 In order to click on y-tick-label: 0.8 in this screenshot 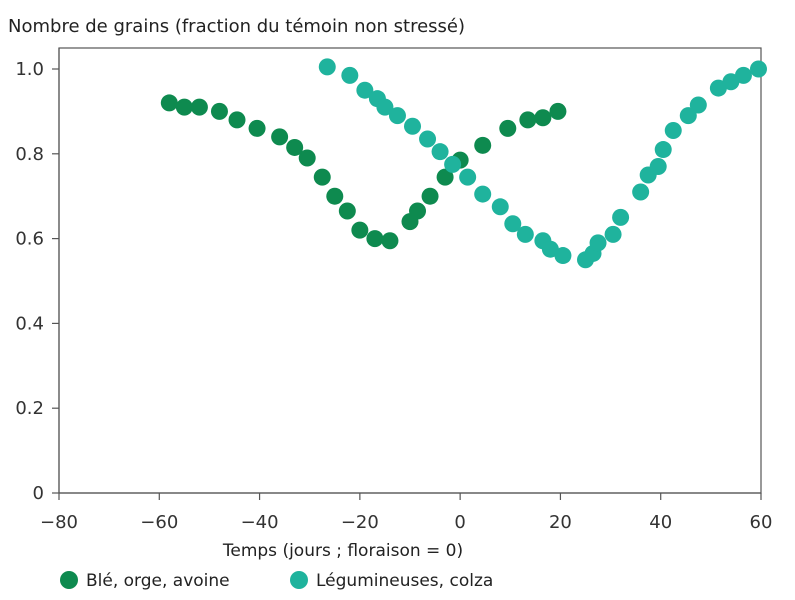, I will do `click(29, 154)`.